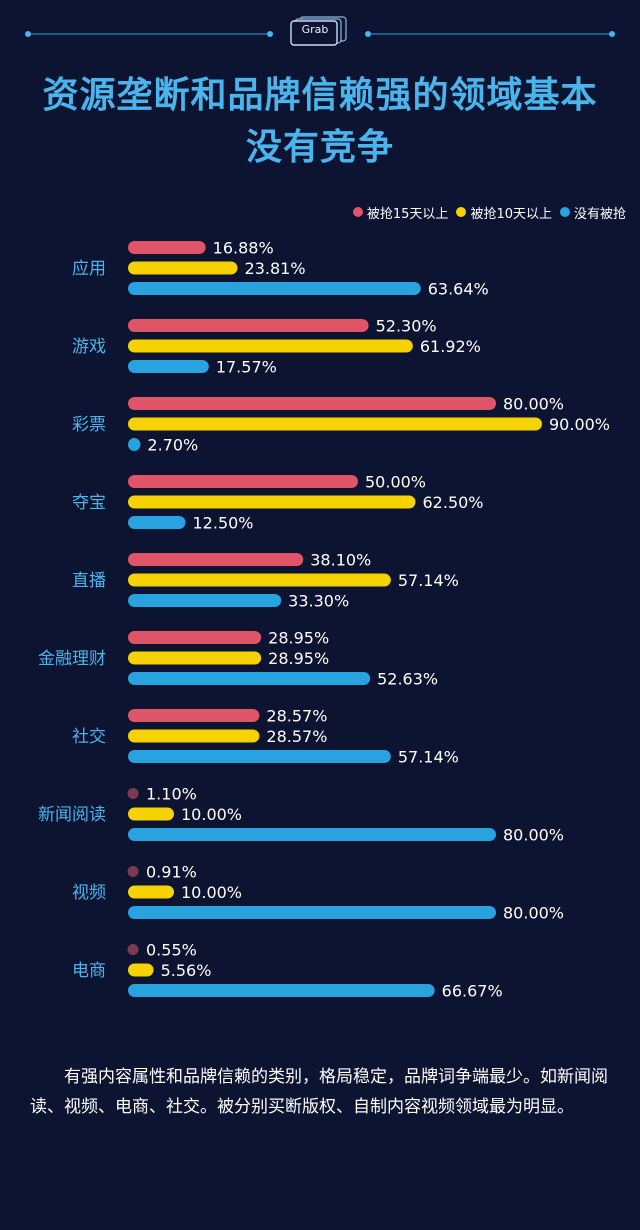 The image size is (640, 1230). What do you see at coordinates (357, 212) in the screenshot?
I see `legend-dot-red-icon` at bounding box center [357, 212].